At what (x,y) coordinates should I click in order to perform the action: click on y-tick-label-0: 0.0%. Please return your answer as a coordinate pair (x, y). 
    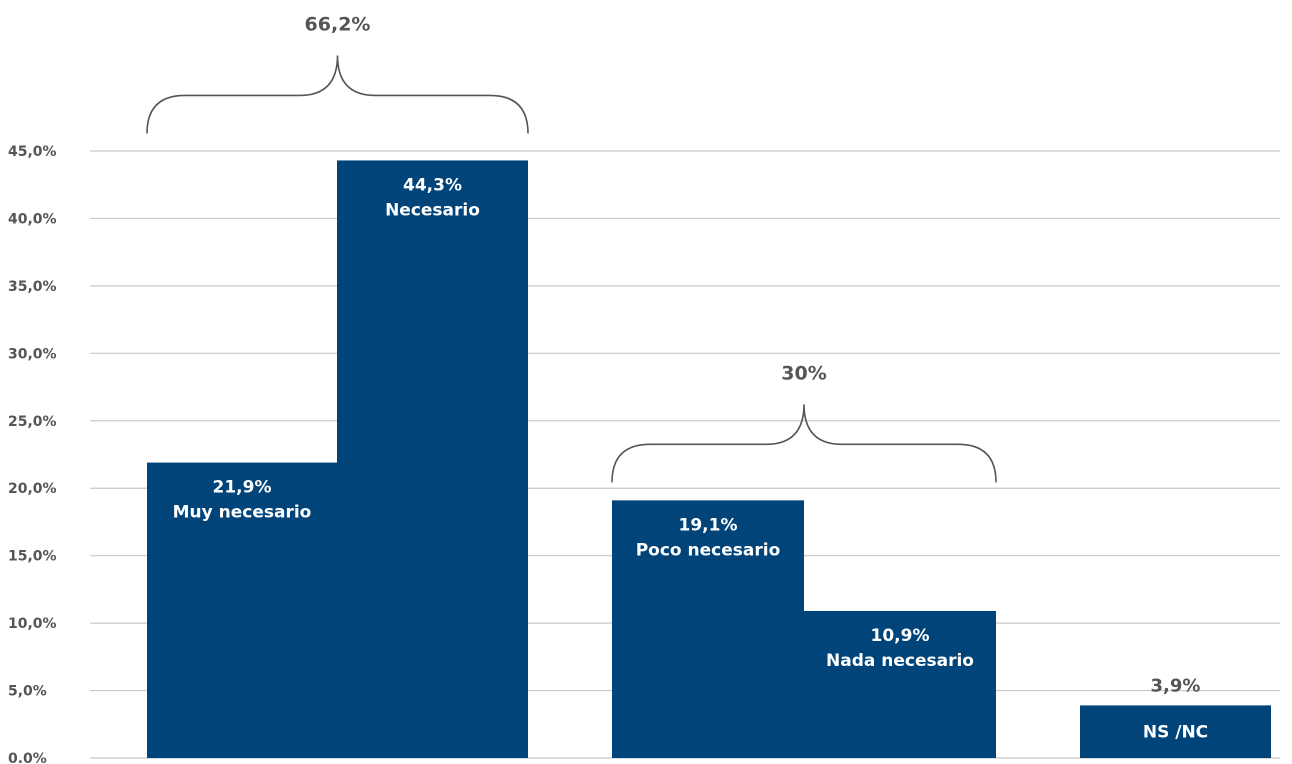
    Looking at the image, I should click on (27, 757).